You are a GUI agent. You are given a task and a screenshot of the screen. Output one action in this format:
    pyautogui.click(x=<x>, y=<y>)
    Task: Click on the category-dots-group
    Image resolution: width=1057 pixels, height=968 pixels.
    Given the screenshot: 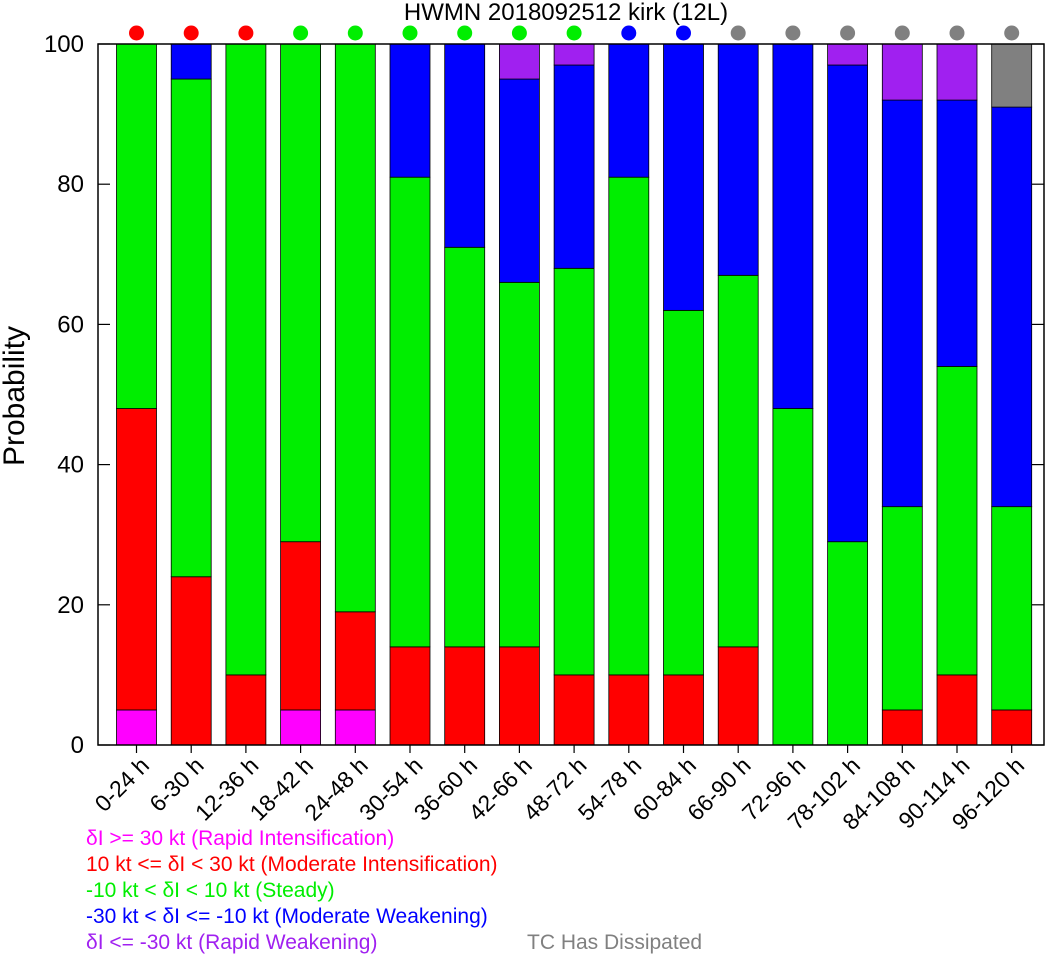 What is the action you would take?
    pyautogui.click(x=574, y=33)
    